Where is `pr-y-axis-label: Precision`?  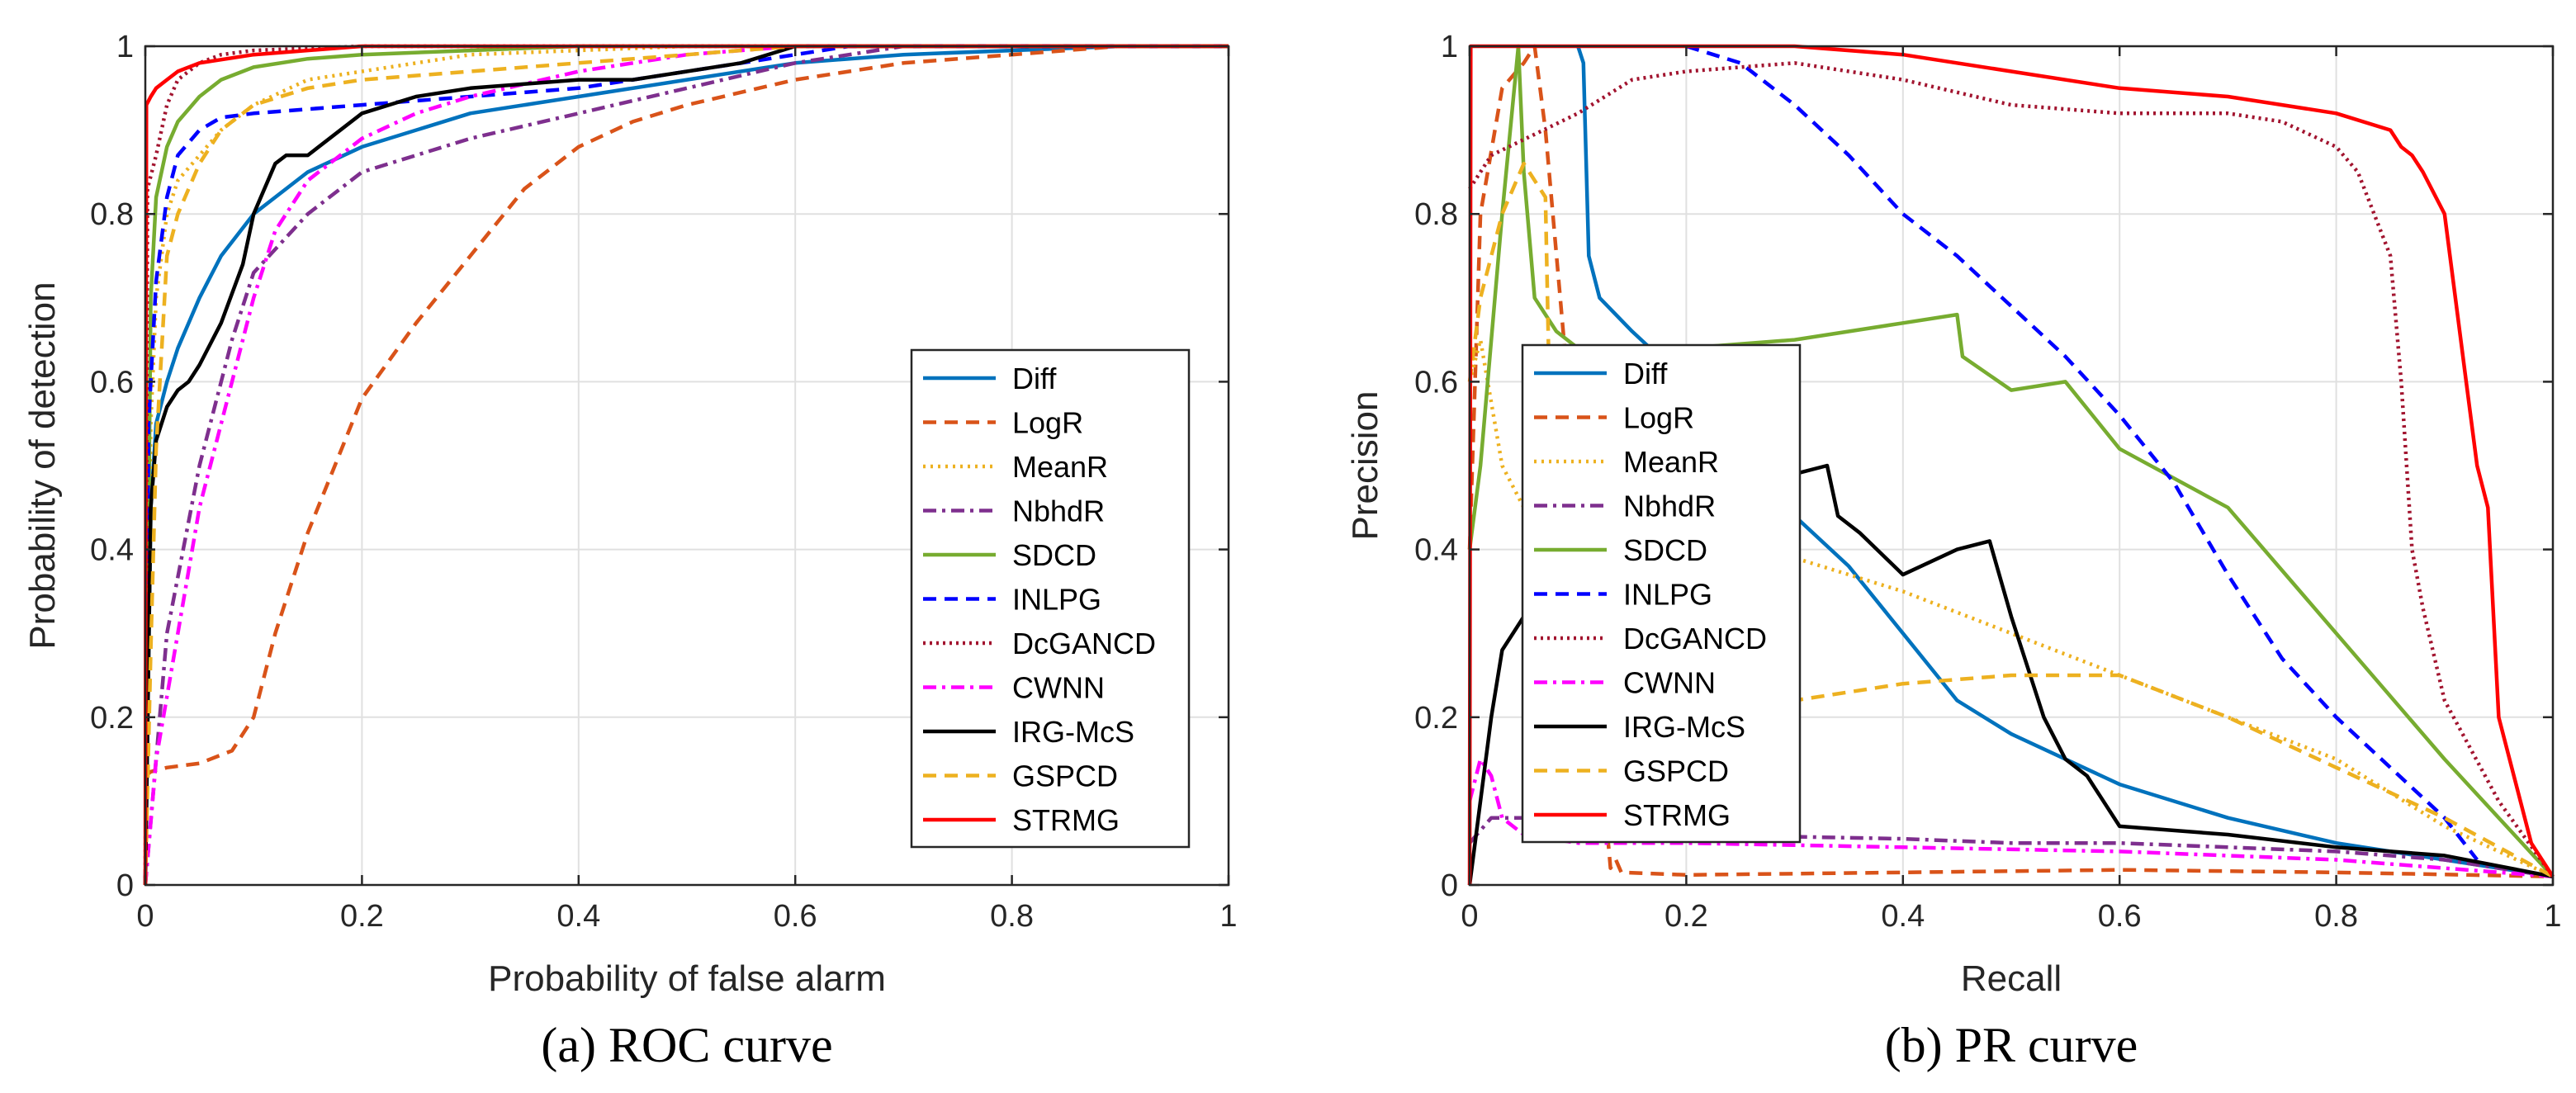 pr-y-axis-label: Precision is located at coordinates (1365, 466).